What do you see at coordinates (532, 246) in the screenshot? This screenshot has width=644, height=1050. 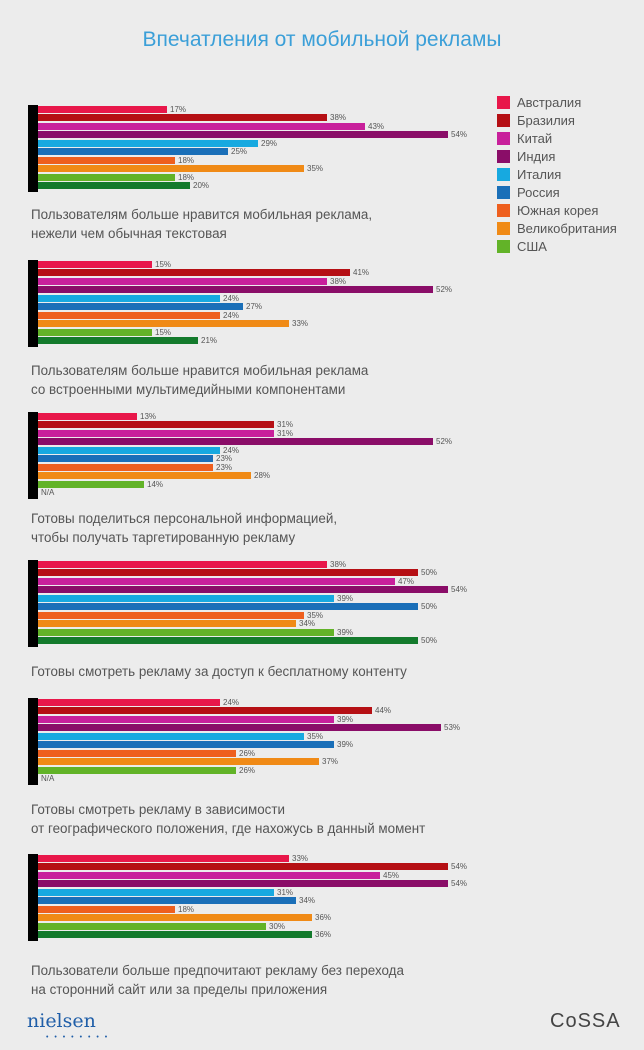 I see `legend-label: США` at bounding box center [532, 246].